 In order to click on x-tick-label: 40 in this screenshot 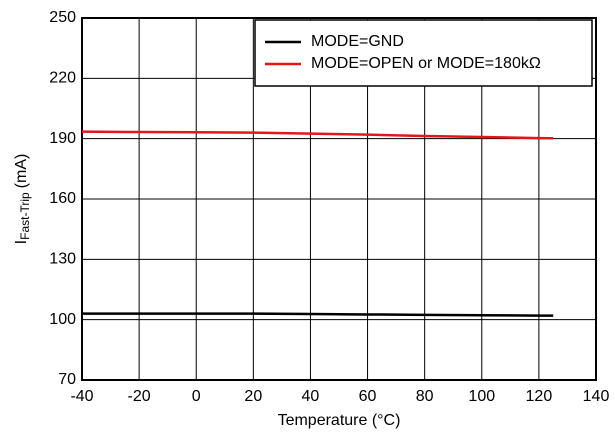, I will do `click(311, 396)`.